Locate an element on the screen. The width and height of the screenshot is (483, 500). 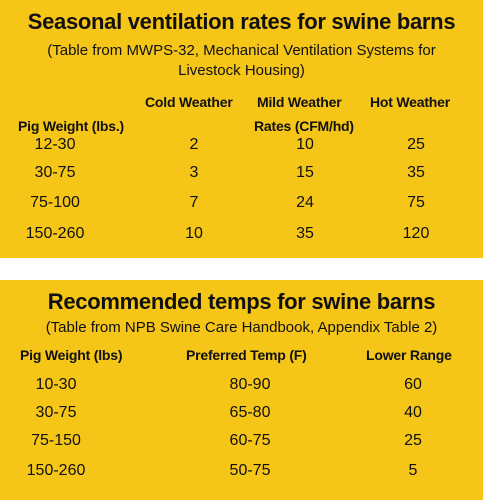
header-lower-range: Lower Range is located at coordinates (409, 355).